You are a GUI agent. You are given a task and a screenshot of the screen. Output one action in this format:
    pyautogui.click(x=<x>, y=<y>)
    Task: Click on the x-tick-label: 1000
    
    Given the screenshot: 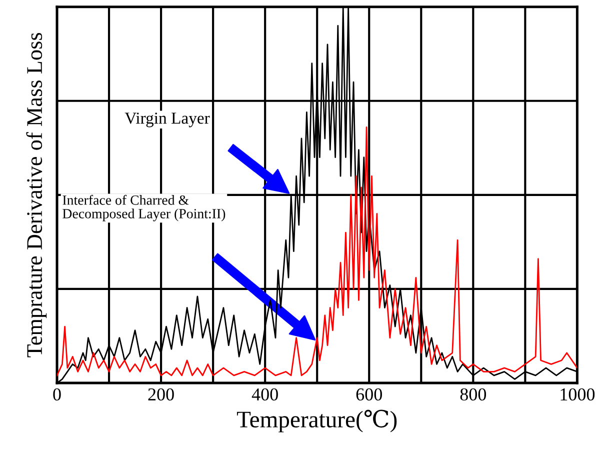 What is the action you would take?
    pyautogui.click(x=577, y=394)
    